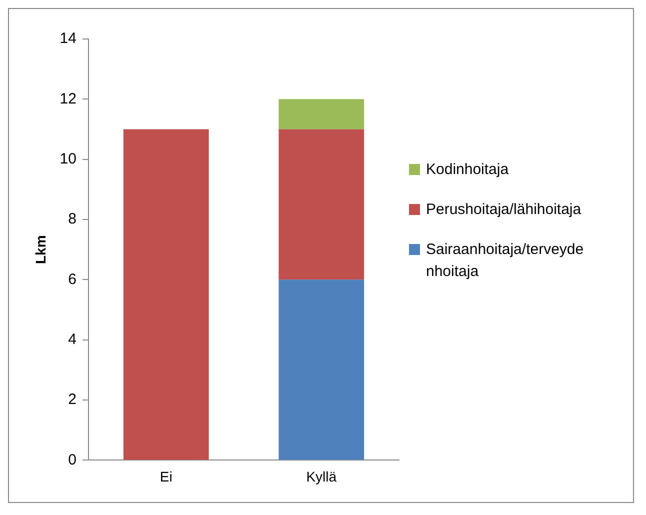 This screenshot has width=646, height=515. What do you see at coordinates (72, 339) in the screenshot?
I see `y-tick-label: 4` at bounding box center [72, 339].